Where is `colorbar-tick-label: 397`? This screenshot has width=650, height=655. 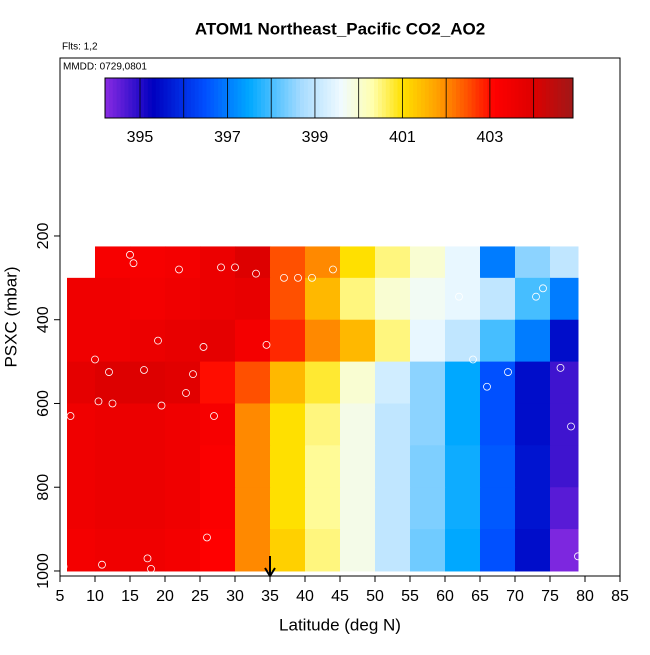 colorbar-tick-label: 397 is located at coordinates (227, 137).